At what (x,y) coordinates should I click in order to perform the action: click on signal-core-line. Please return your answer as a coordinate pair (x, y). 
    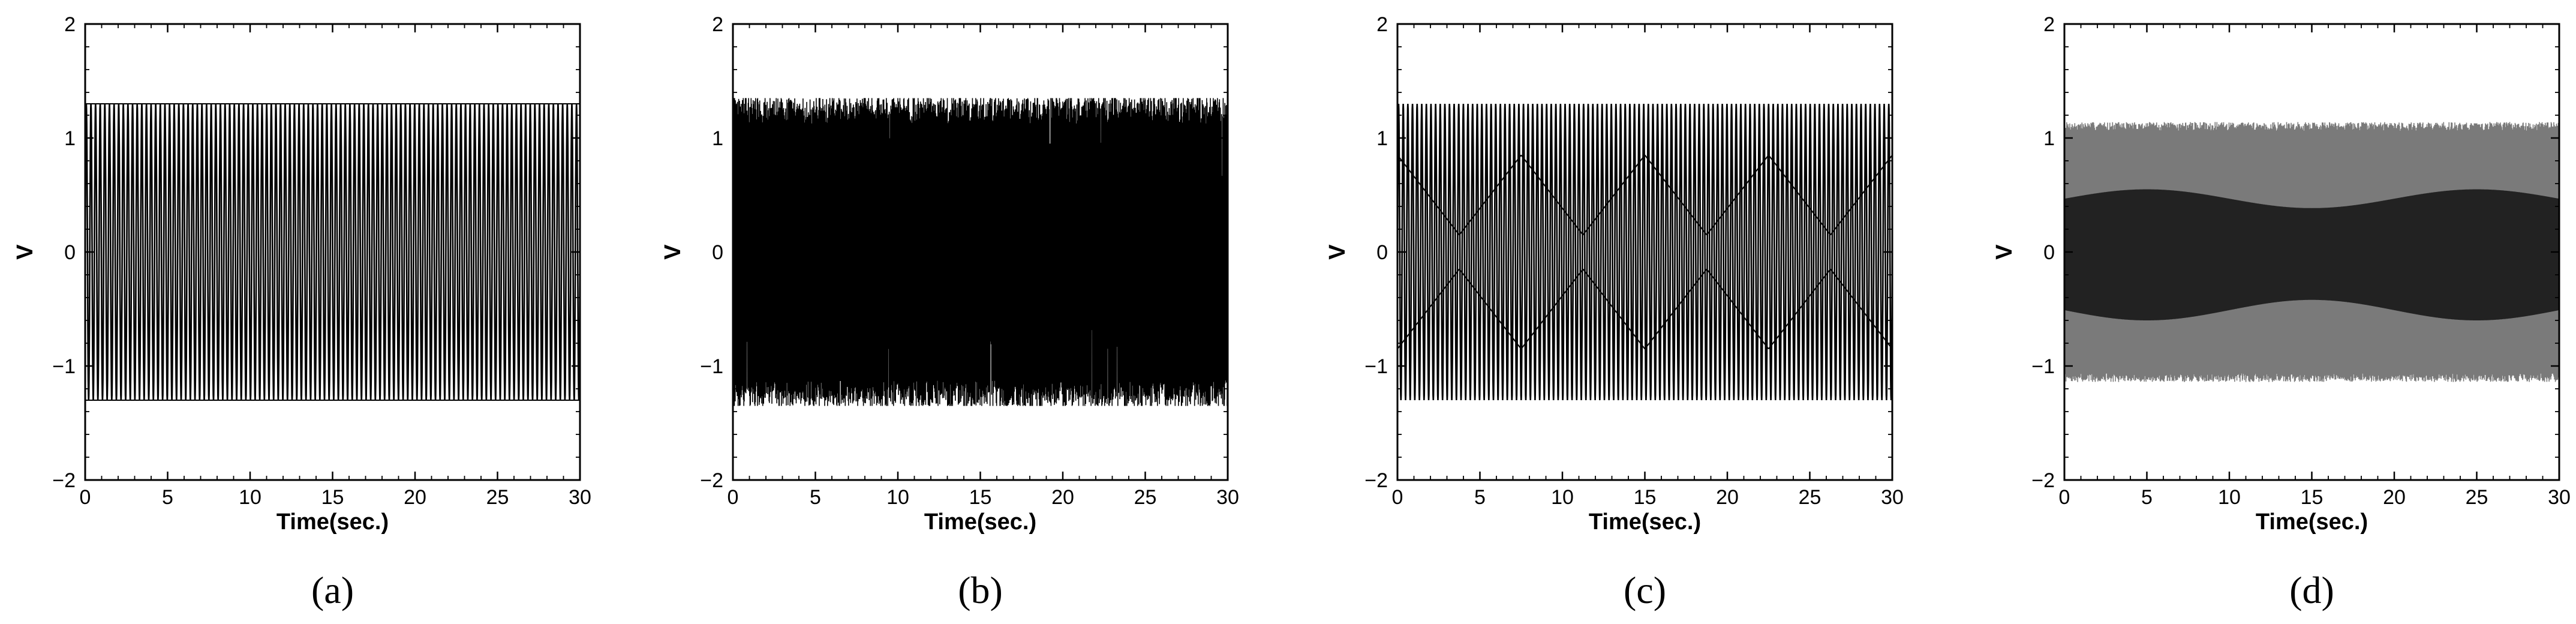
    Looking at the image, I should click on (2311, 255).